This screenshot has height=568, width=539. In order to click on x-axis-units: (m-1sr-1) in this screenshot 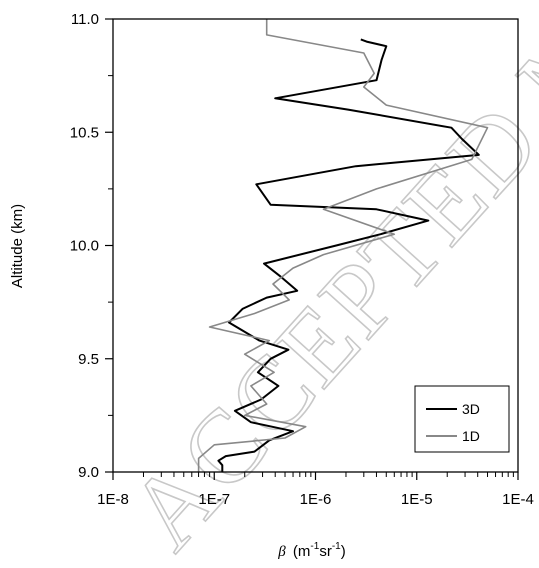, I will do `click(319, 550)`.